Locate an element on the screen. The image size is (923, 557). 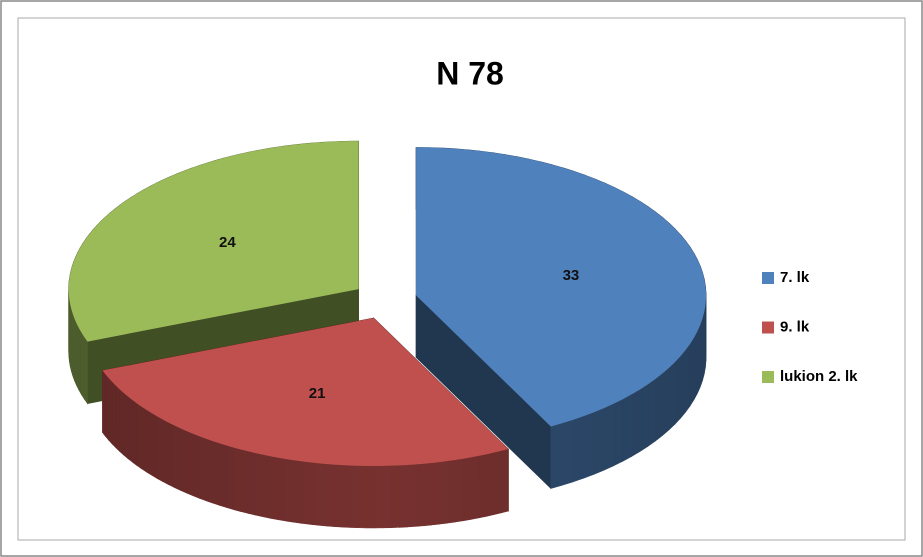
data-label: 33 is located at coordinates (571, 275).